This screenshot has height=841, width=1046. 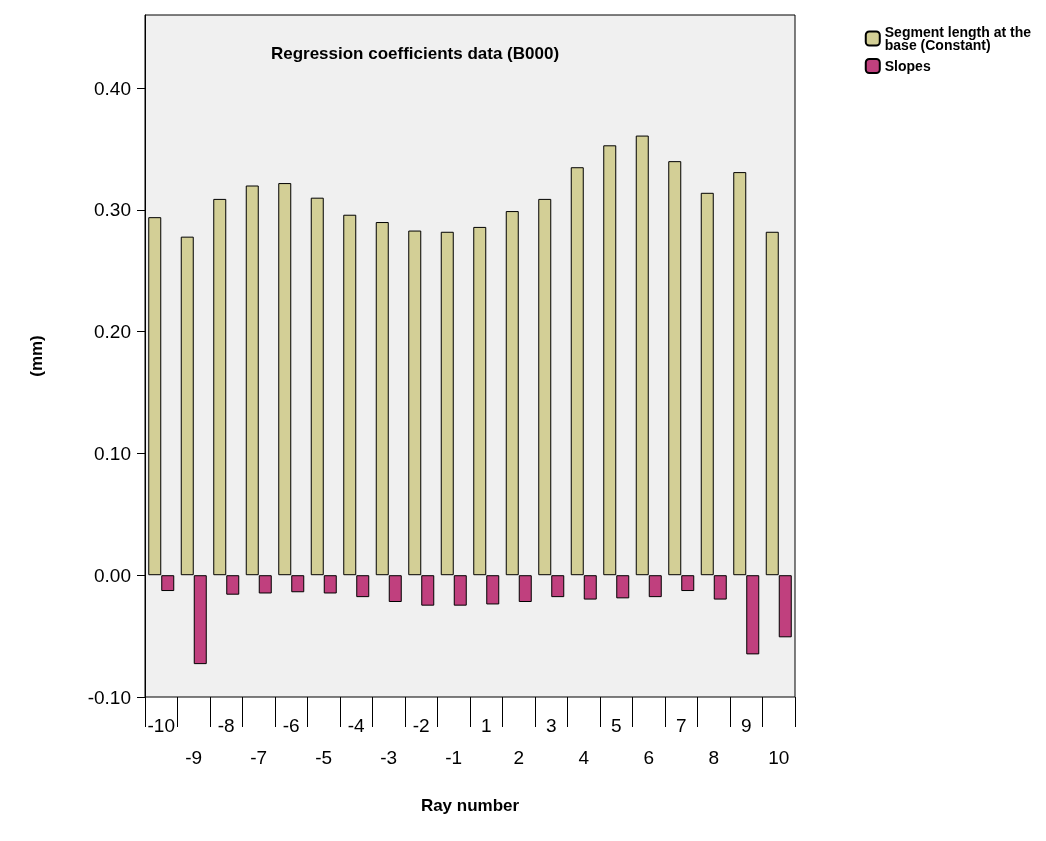 I want to click on x-tick-label: 9, so click(x=746, y=725).